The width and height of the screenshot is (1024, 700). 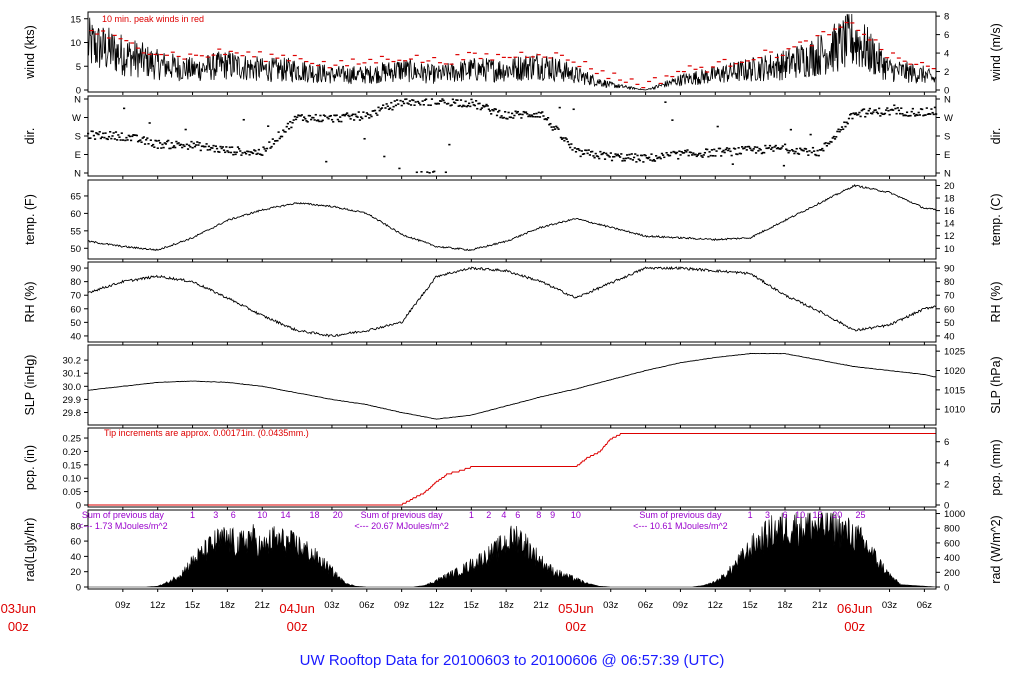 I want to click on left-tick-label-0-0: 0, so click(x=78, y=91).